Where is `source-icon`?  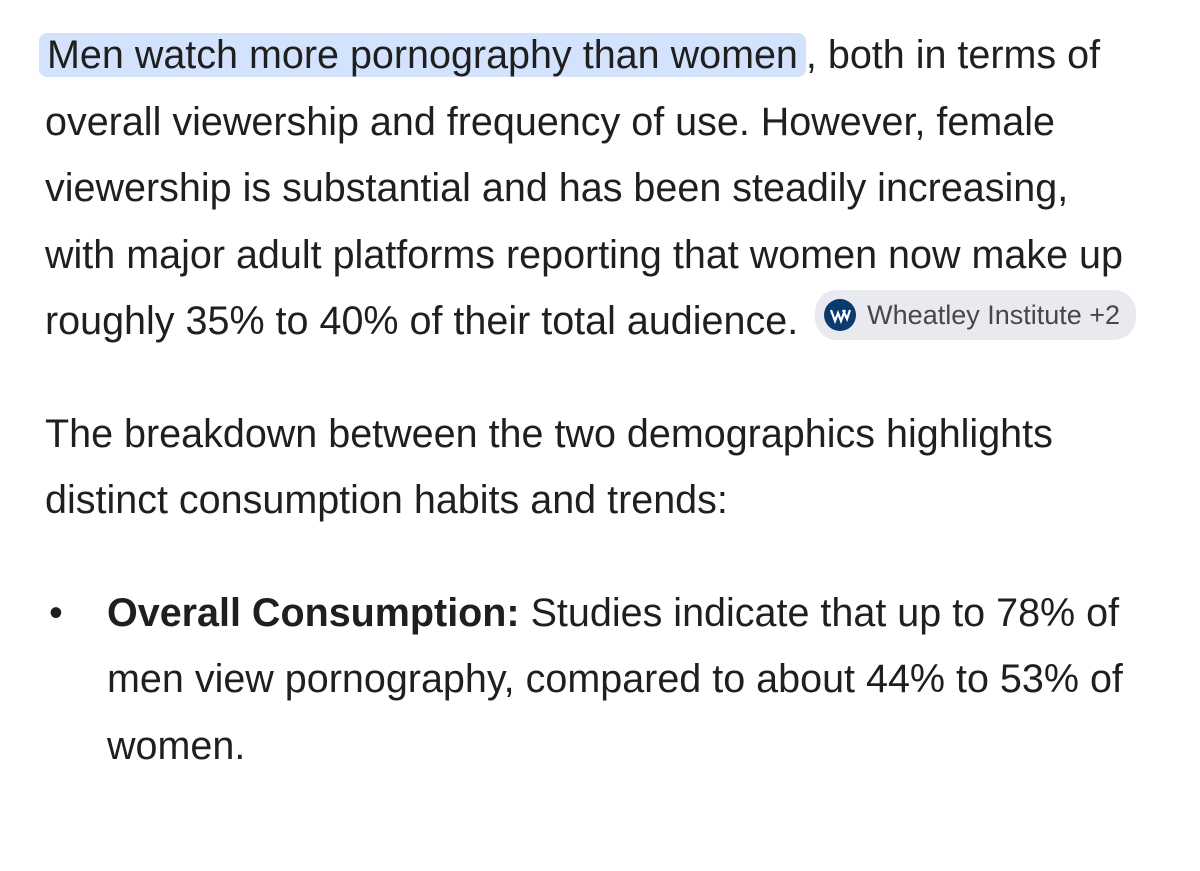 source-icon is located at coordinates (840, 315).